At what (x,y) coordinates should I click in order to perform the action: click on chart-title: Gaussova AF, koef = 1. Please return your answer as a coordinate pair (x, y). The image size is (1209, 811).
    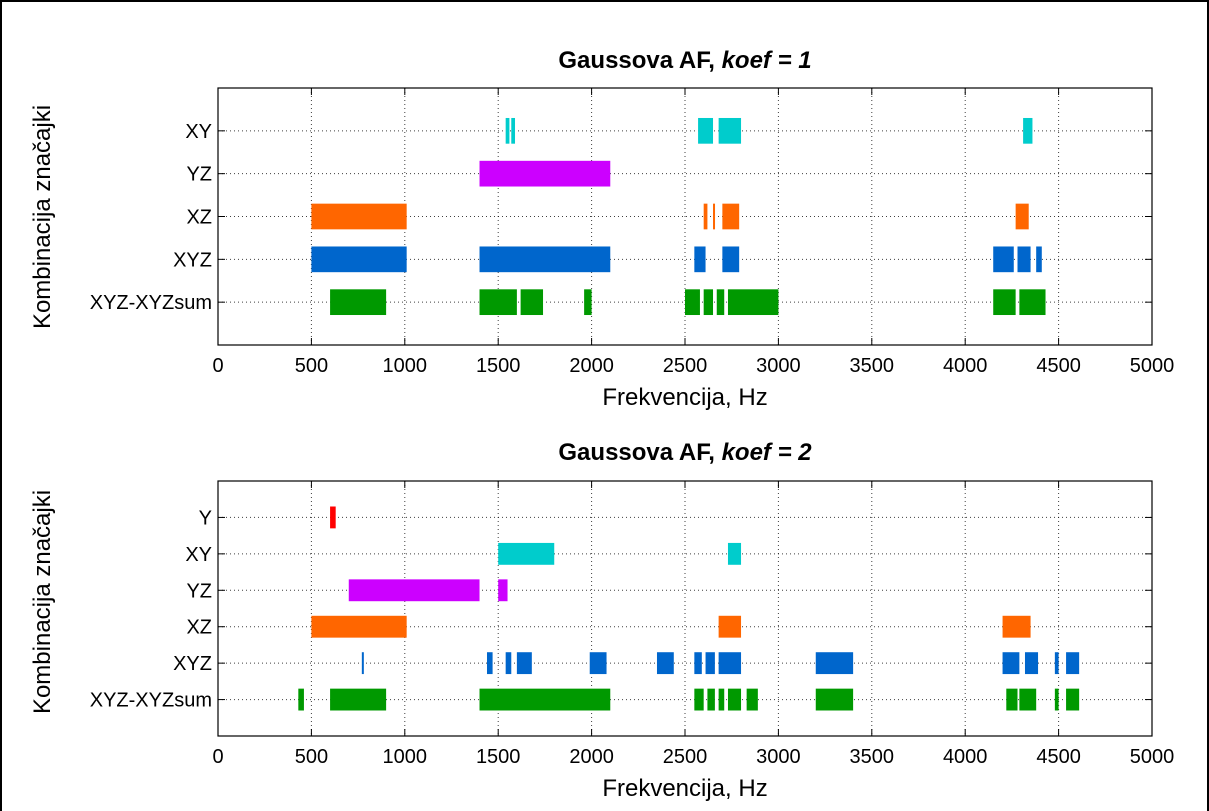
    Looking at the image, I should click on (684, 60).